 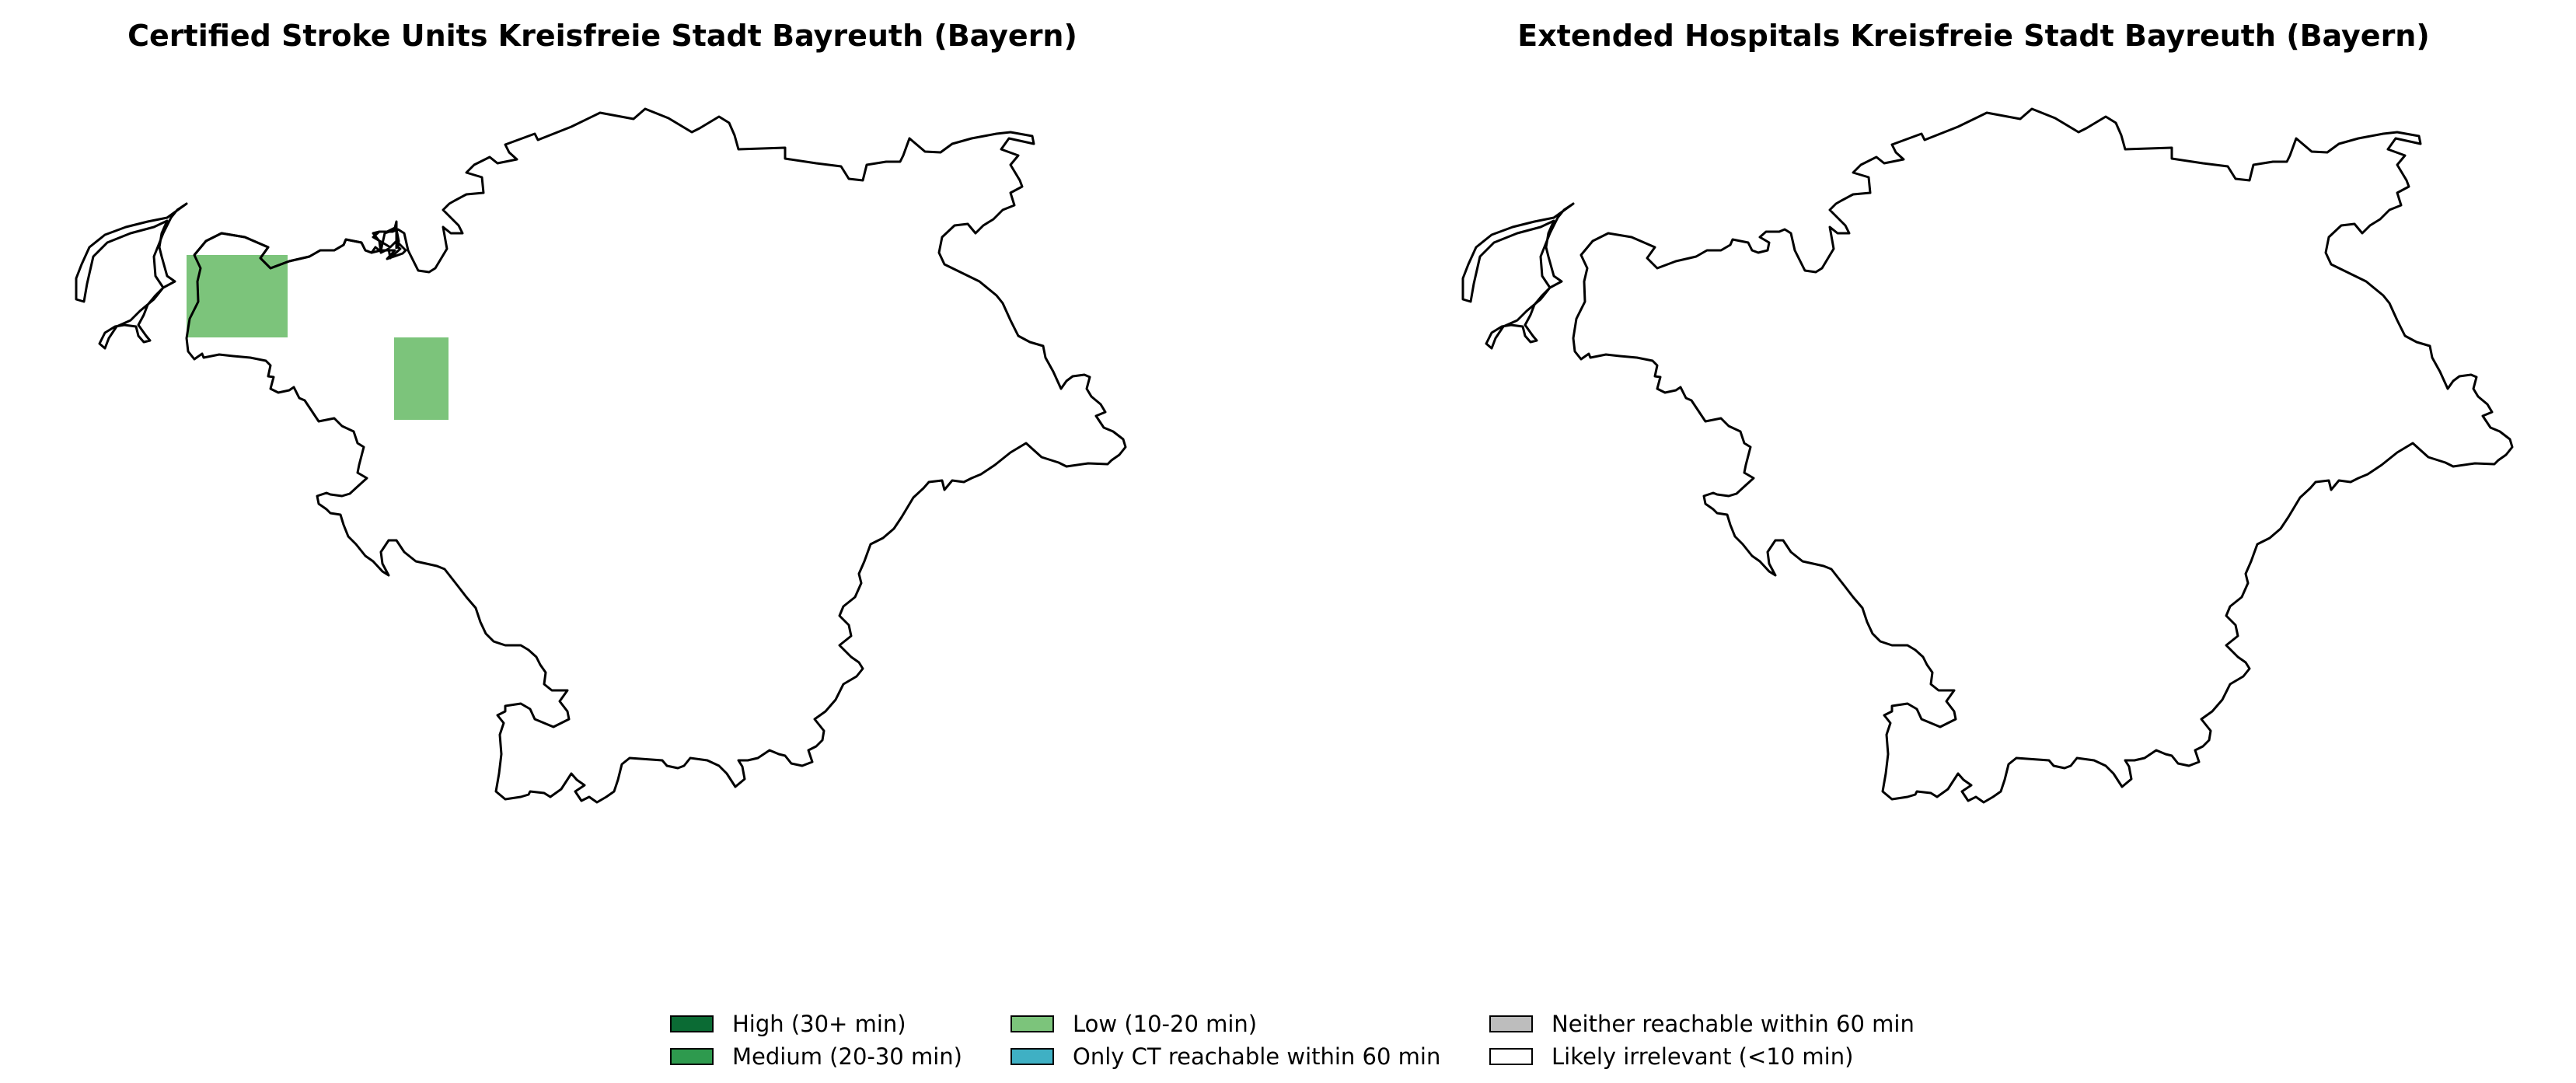 I want to click on legend-item-neither: Neither reachable within 60 min, so click(x=1702, y=1024).